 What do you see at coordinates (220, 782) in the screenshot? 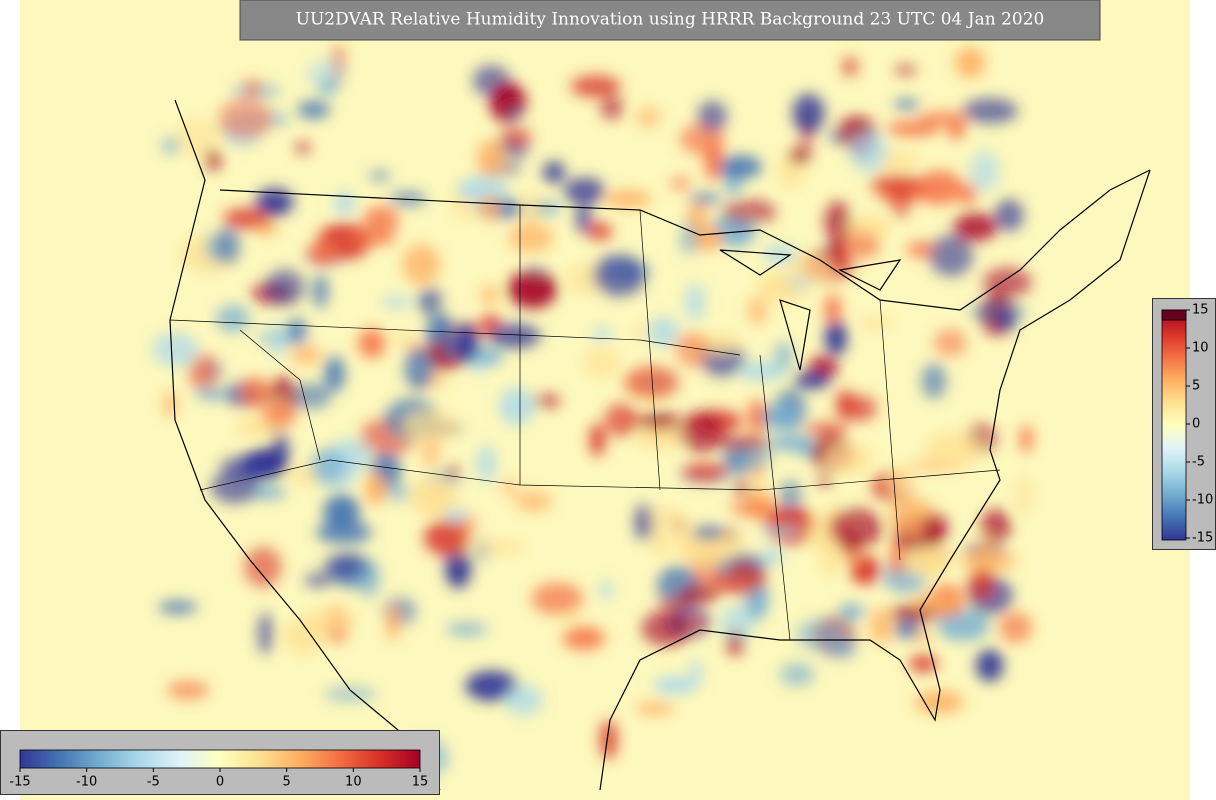
I see `tick-label: 0` at bounding box center [220, 782].